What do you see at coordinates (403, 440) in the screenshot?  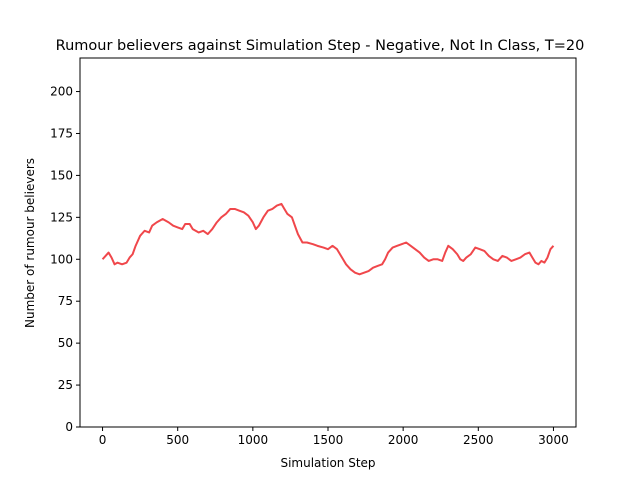 I see `x-tick-label: 2000` at bounding box center [403, 440].